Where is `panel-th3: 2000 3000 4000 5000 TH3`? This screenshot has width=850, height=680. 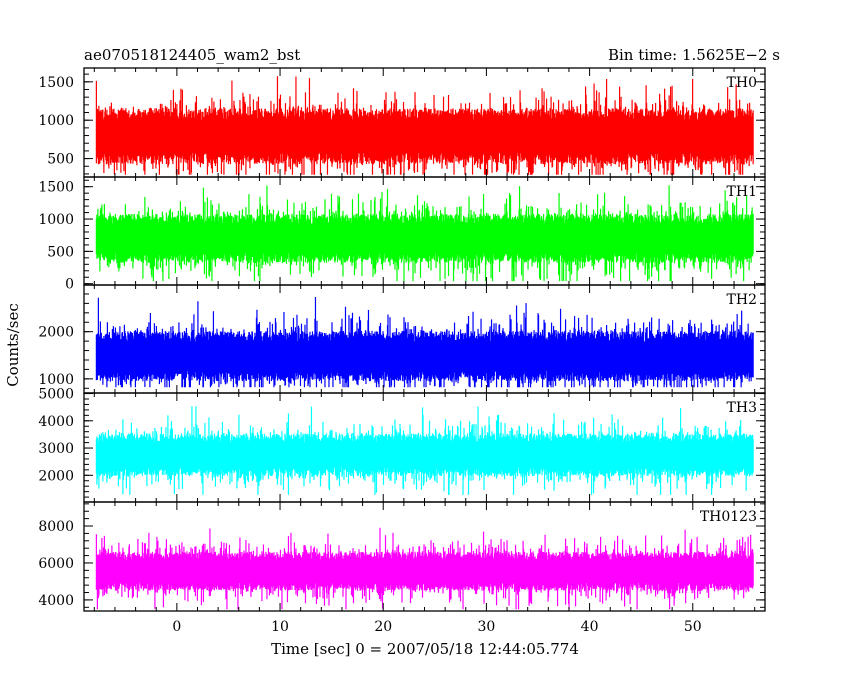
panel-th3: 2000 3000 4000 5000 TH3 is located at coordinates (402, 445).